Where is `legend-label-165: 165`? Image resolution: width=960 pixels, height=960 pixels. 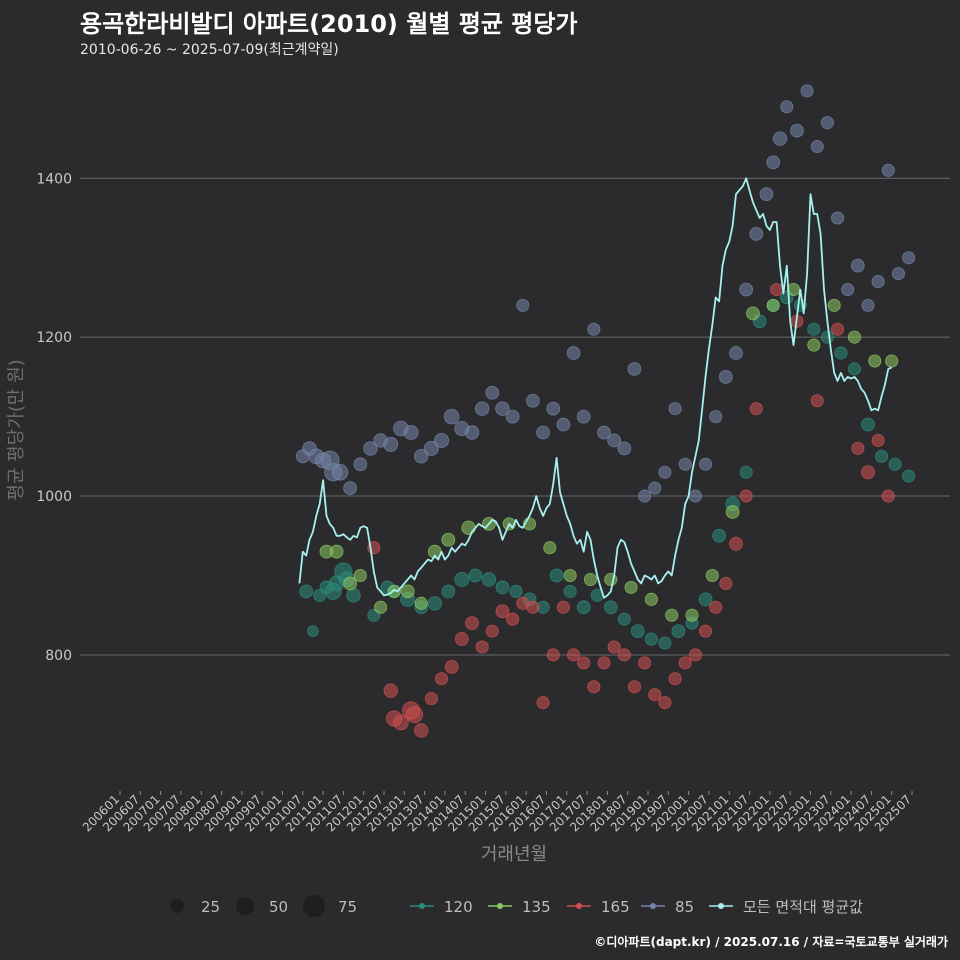 legend-label-165: 165 is located at coordinates (615, 907).